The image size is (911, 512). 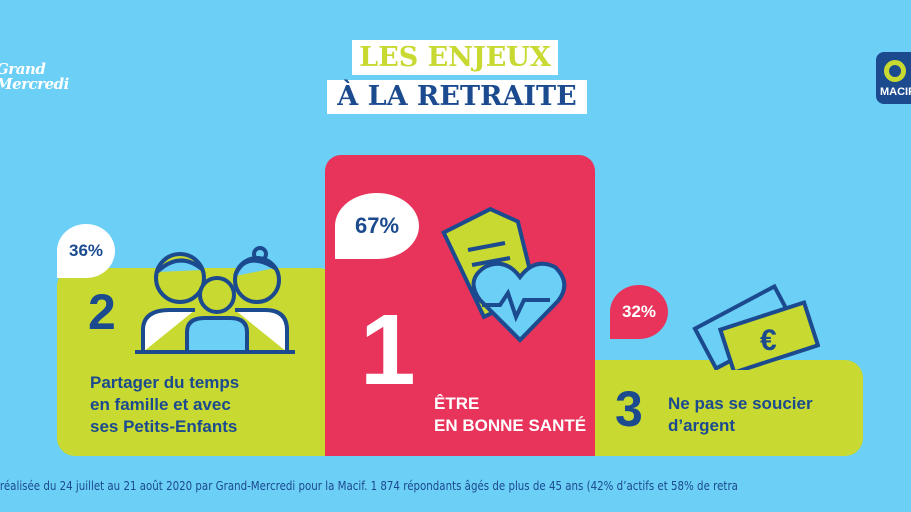 I want to click on label-1: ÊTRE EN BONNE SANTÉ, so click(x=510, y=415).